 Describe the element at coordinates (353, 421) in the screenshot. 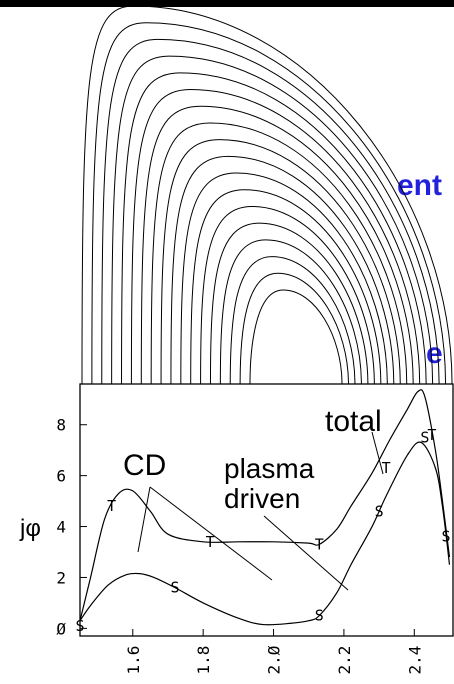

I see `annotation-total: total` at that location.